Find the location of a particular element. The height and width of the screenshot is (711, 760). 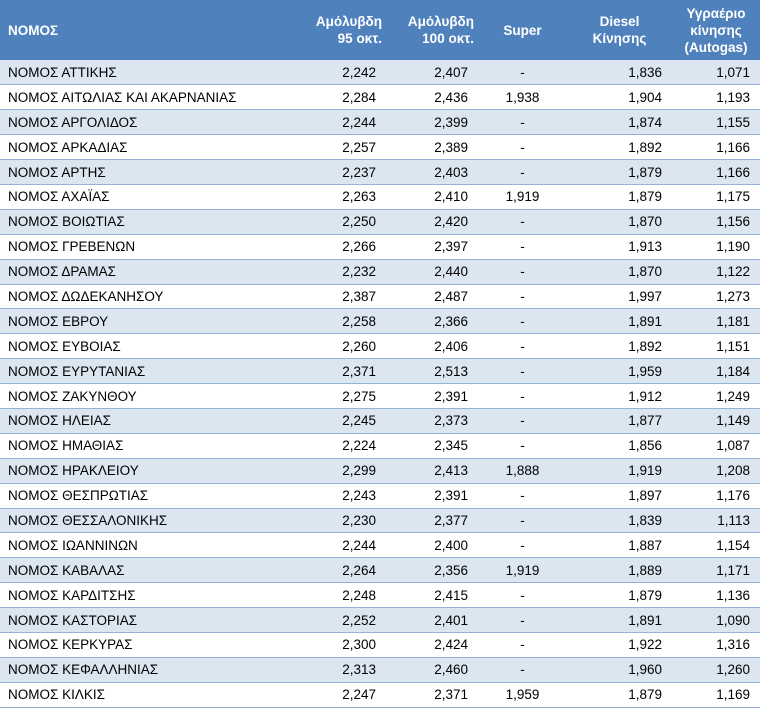

cell-unleaded-100: 2,400 is located at coordinates (432, 545).